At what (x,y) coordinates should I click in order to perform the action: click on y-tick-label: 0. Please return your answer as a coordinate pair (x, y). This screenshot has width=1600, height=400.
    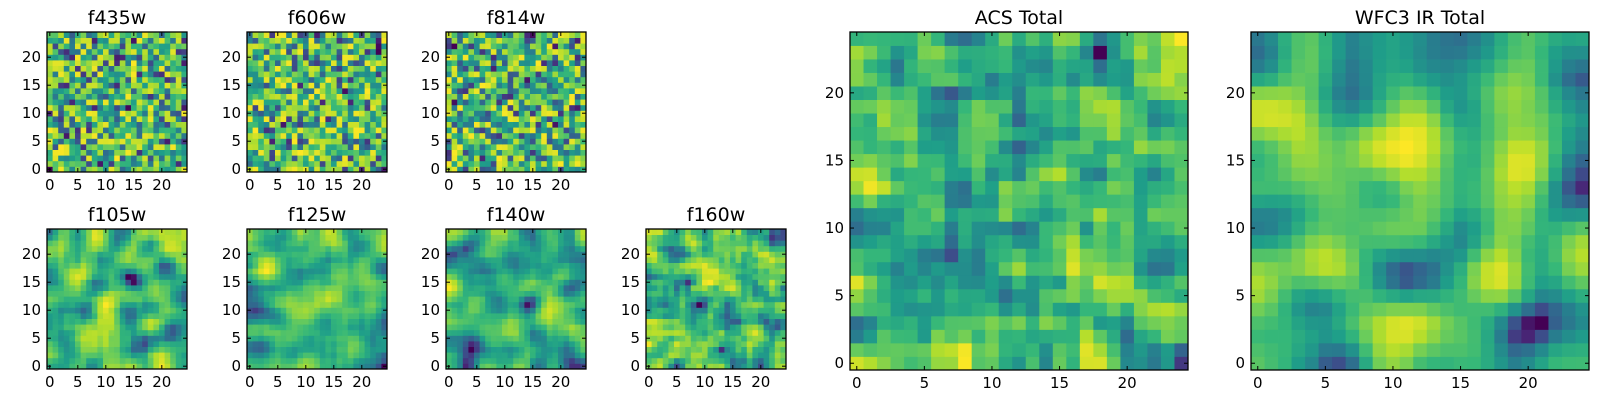
    Looking at the image, I should click on (236, 169).